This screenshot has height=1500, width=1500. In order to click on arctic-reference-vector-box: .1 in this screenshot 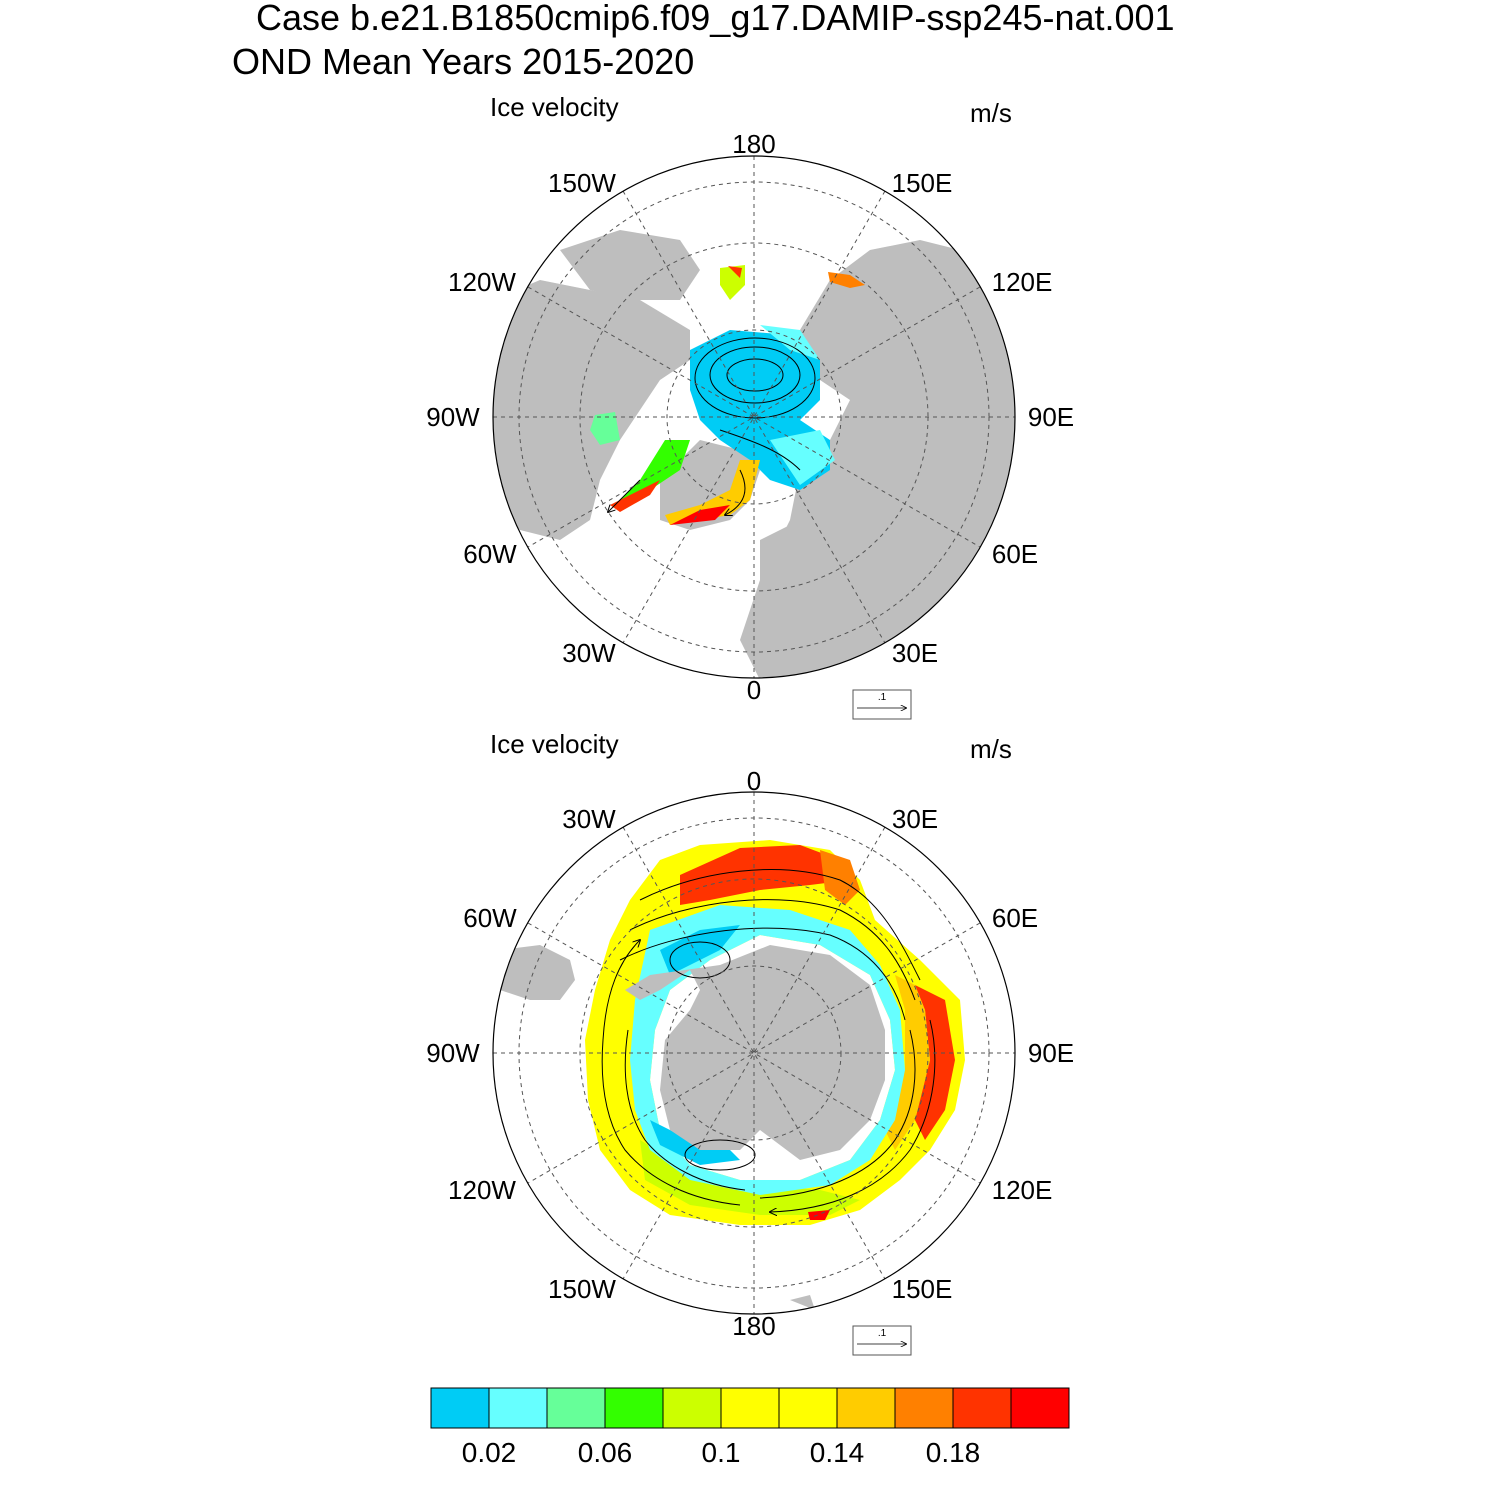, I will do `click(882, 704)`.